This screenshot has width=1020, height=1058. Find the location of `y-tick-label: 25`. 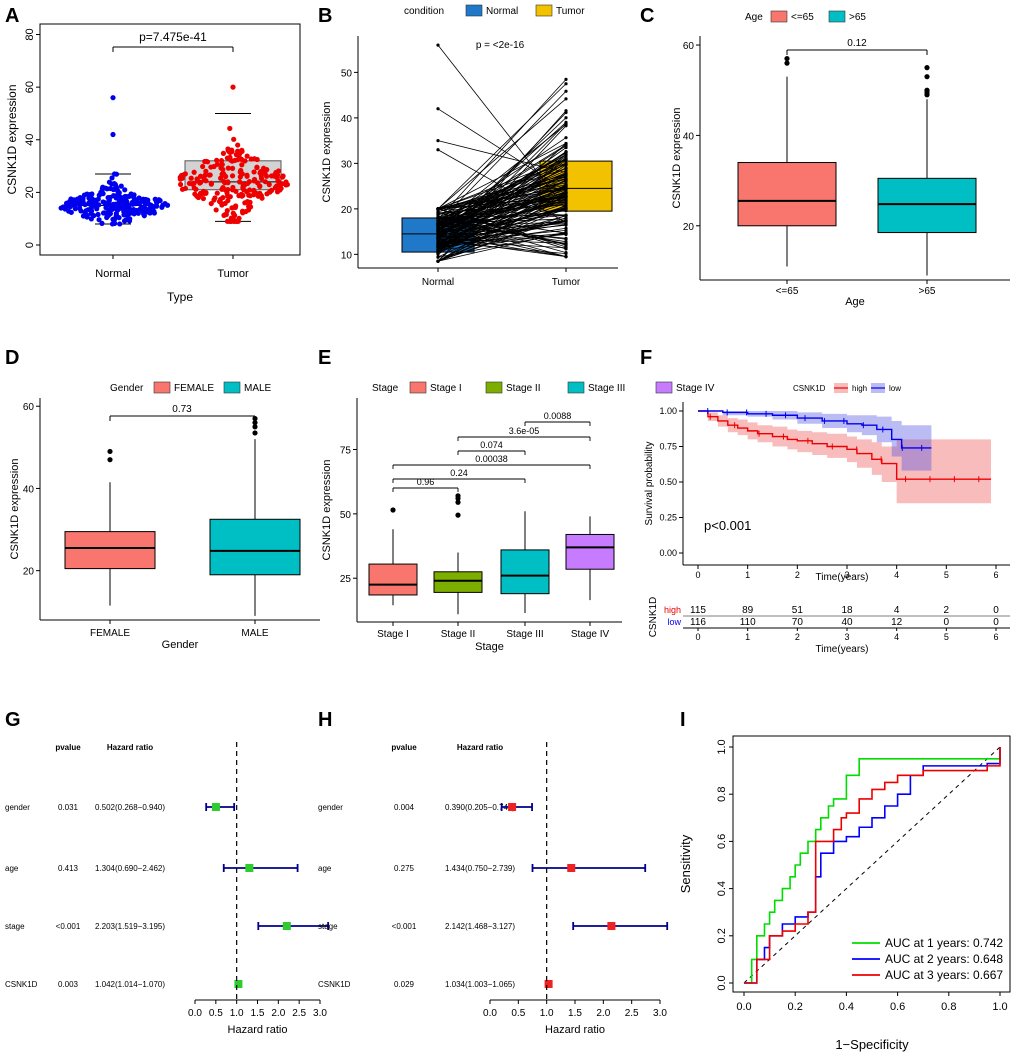

y-tick-label: 25 is located at coordinates (346, 579).